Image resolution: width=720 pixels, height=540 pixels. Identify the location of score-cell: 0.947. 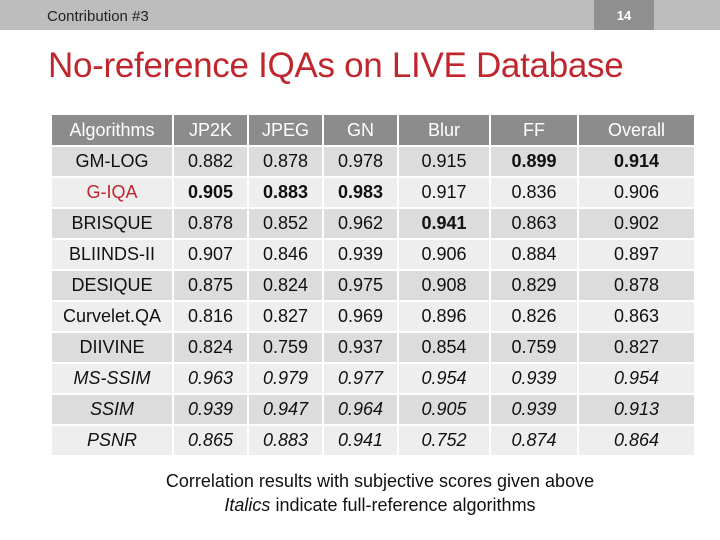
(285, 409).